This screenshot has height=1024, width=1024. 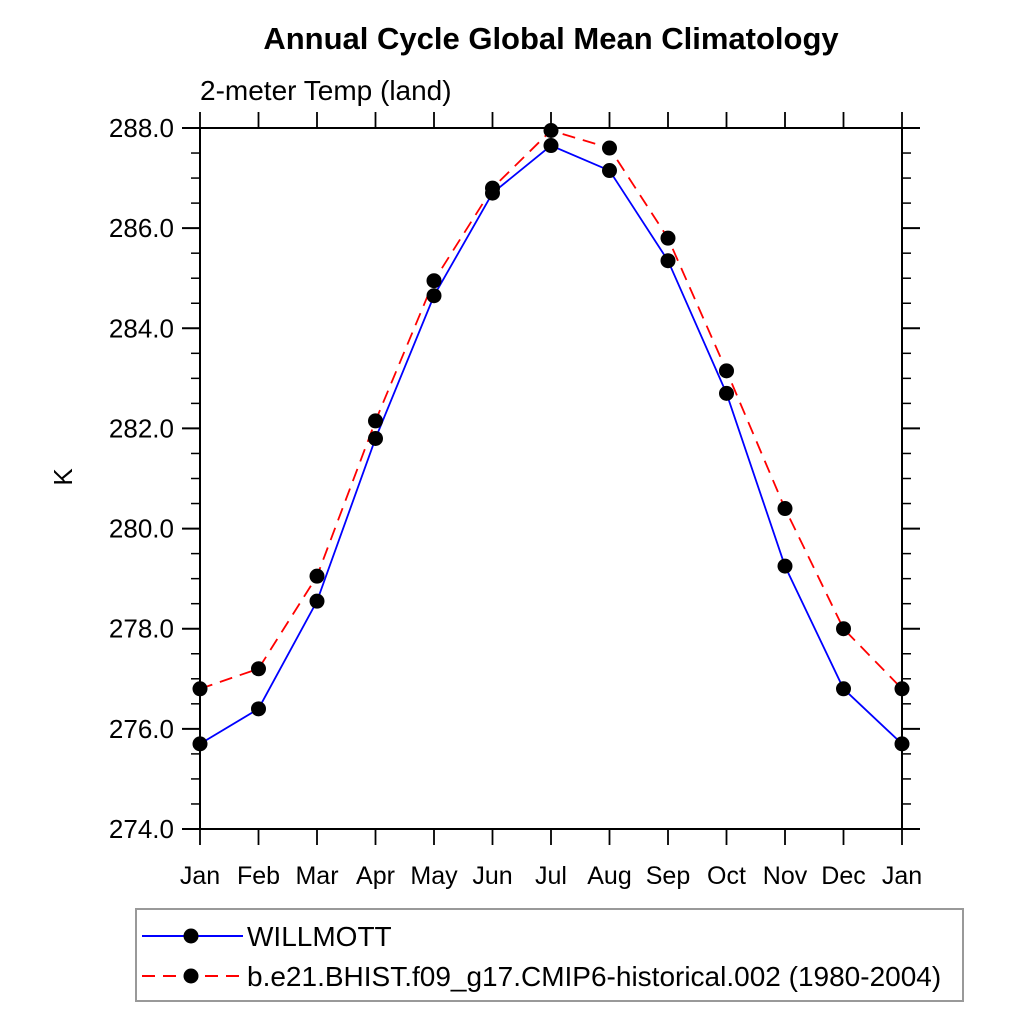 What do you see at coordinates (191, 976) in the screenshot?
I see `legend-marker-model` at bounding box center [191, 976].